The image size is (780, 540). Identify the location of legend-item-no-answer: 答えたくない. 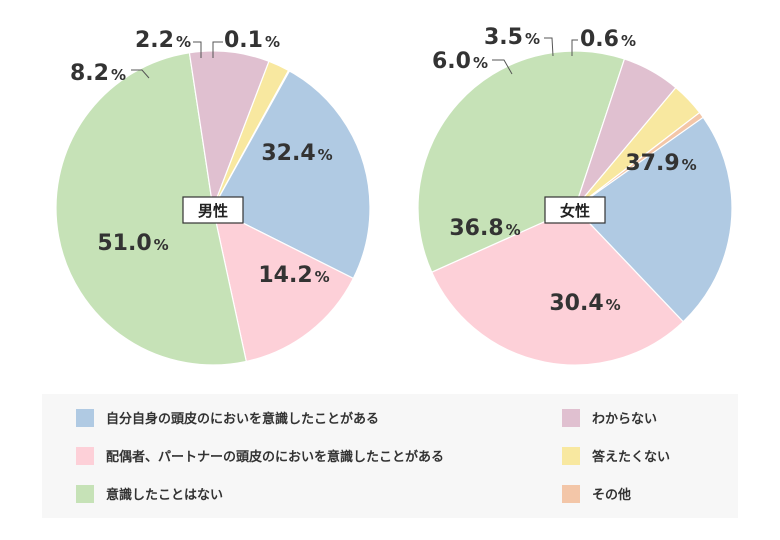
(616, 455).